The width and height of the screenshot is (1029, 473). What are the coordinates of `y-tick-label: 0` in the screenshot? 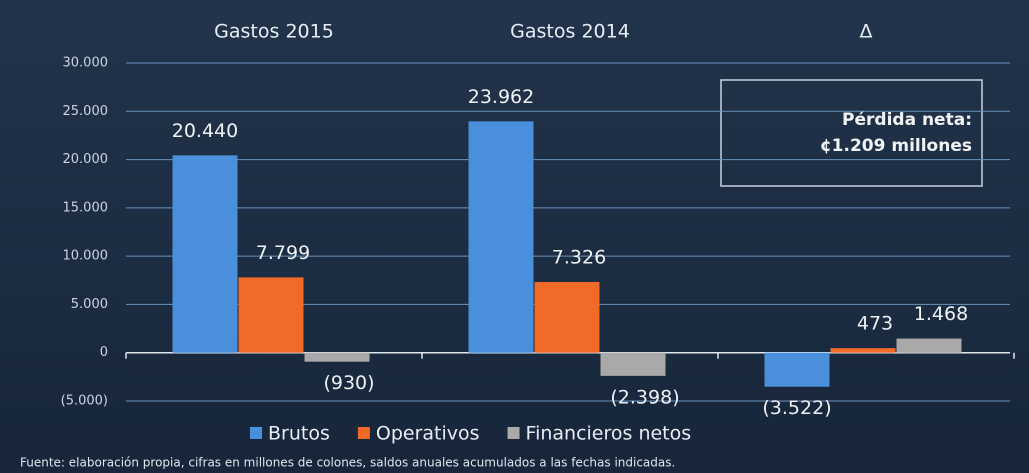 It's located at (104, 352).